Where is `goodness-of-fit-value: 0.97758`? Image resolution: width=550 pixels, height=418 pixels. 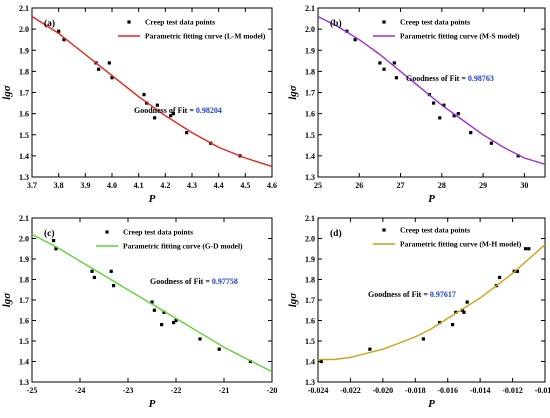
goodness-of-fit-value: 0.97758 is located at coordinates (225, 281).